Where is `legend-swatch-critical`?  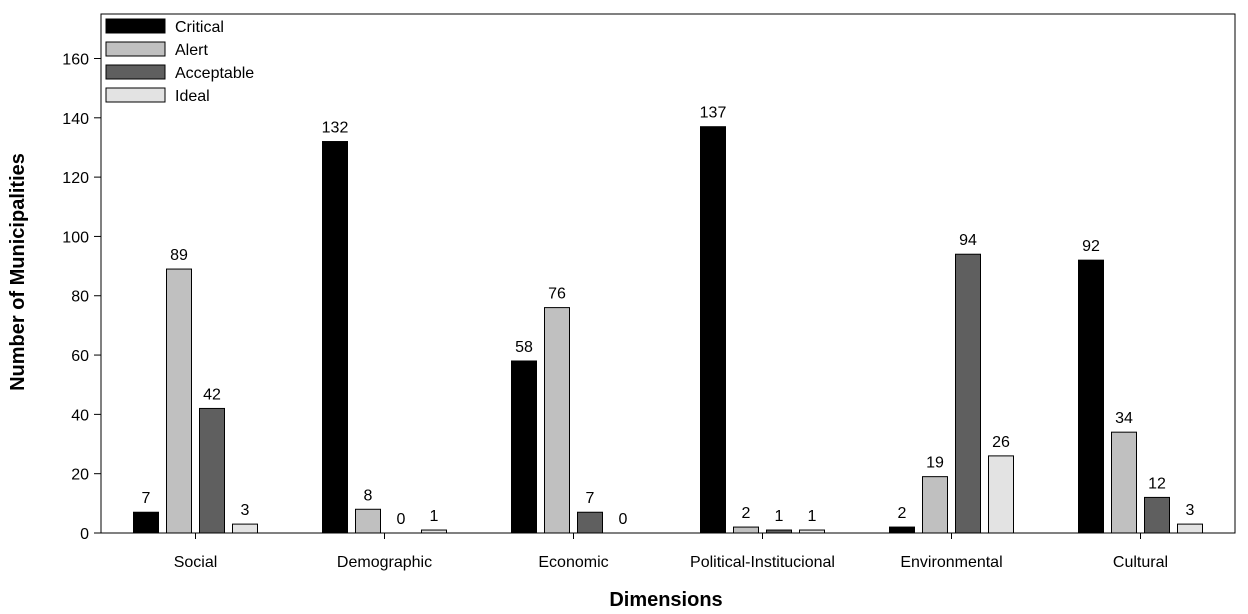
legend-swatch-critical is located at coordinates (135, 26).